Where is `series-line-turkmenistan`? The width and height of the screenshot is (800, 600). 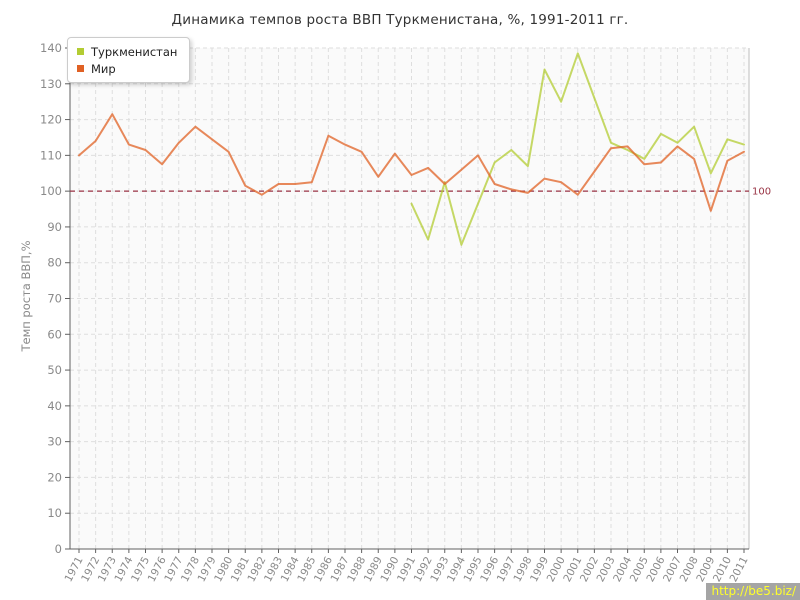 series-line-turkmenistan is located at coordinates (577, 149).